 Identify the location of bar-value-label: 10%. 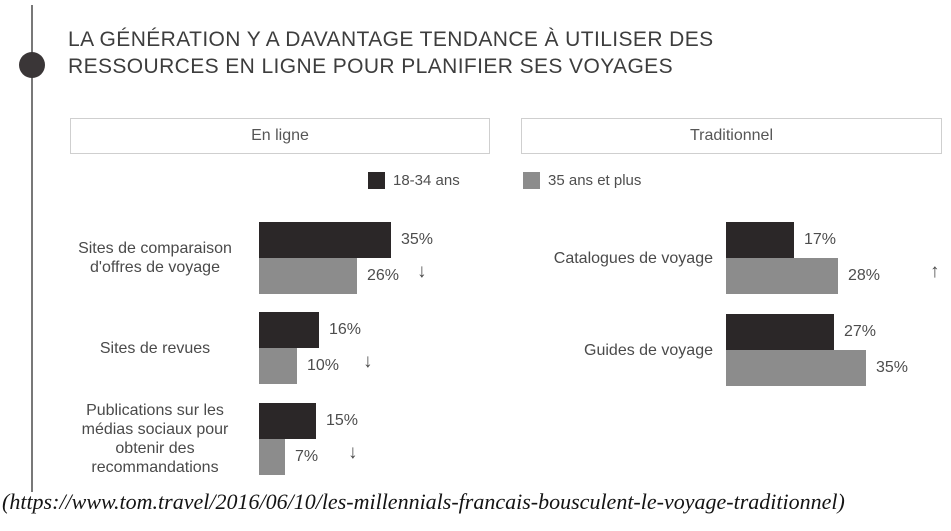
(323, 365).